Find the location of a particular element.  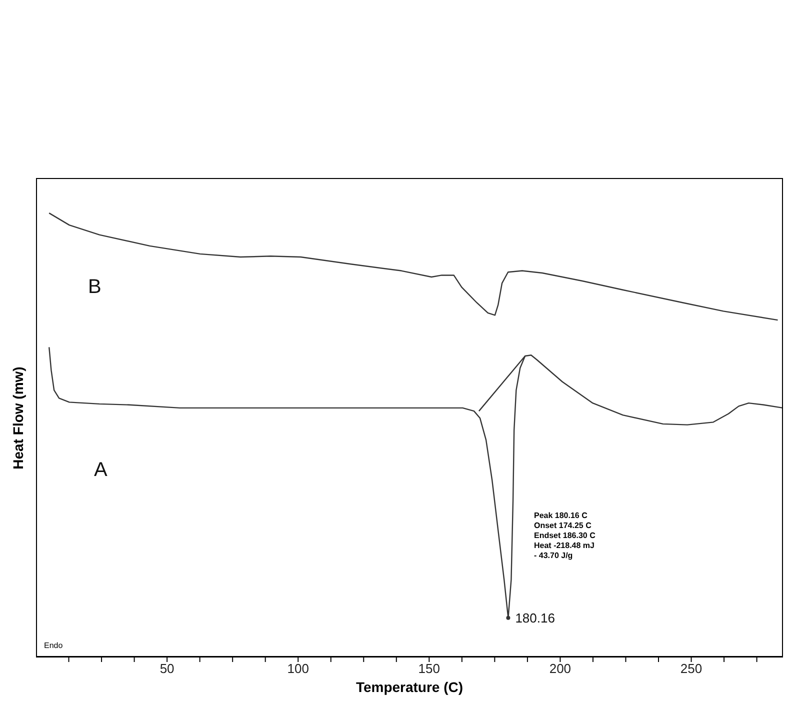

annotation: Endset 186.30 C is located at coordinates (565, 535).